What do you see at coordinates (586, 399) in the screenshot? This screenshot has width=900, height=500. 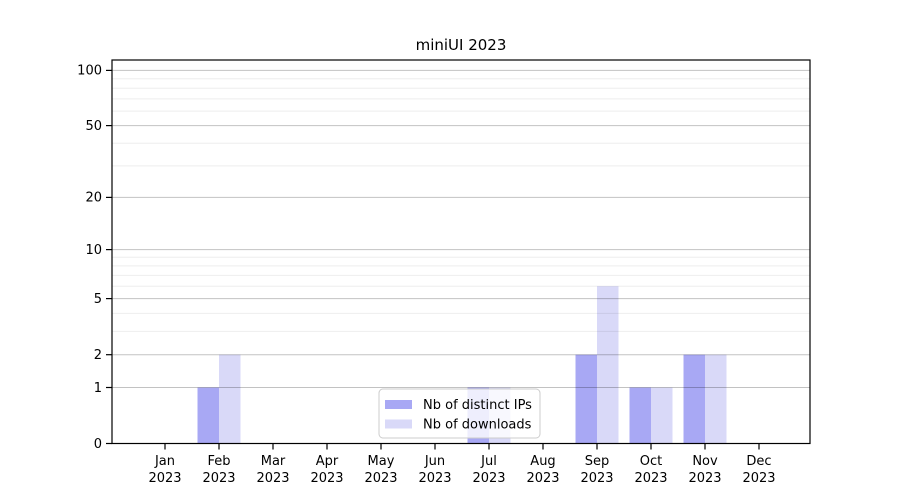 I see `bar-distinct-ips-sep` at bounding box center [586, 399].